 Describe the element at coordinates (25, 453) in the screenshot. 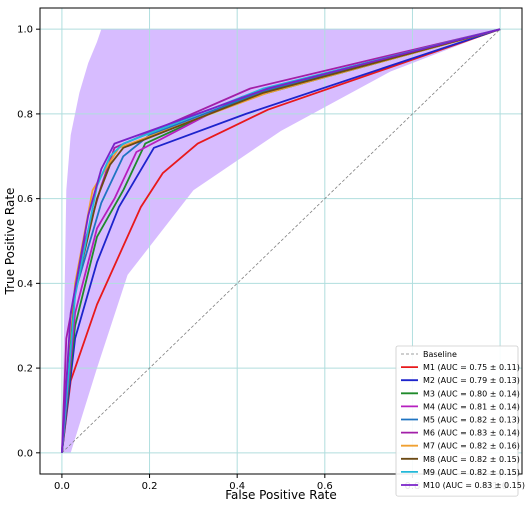

I see `y-tick-label: 0.0` at that location.